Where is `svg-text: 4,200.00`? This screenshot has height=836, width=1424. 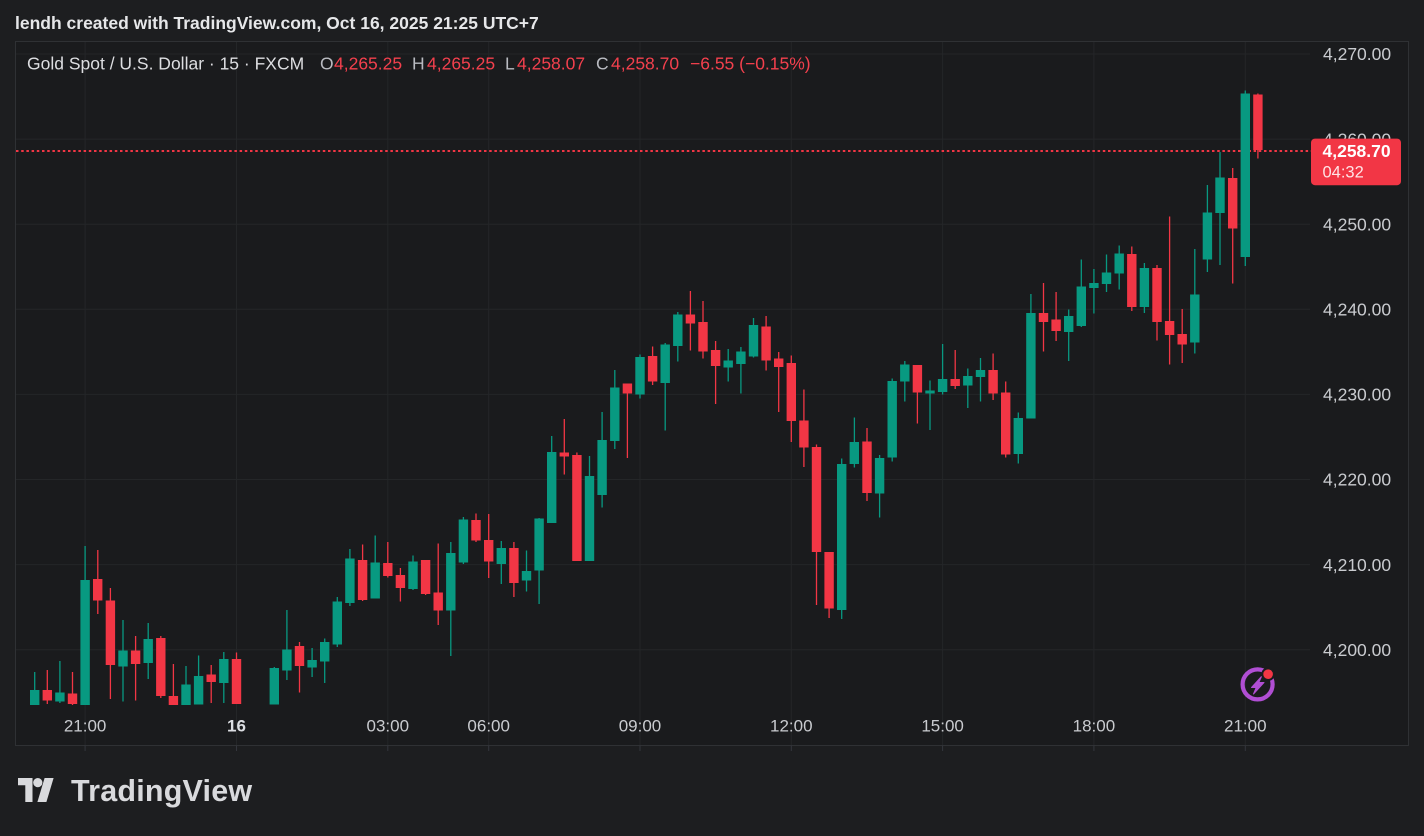
svg-text: 4,200.00 is located at coordinates (1357, 650).